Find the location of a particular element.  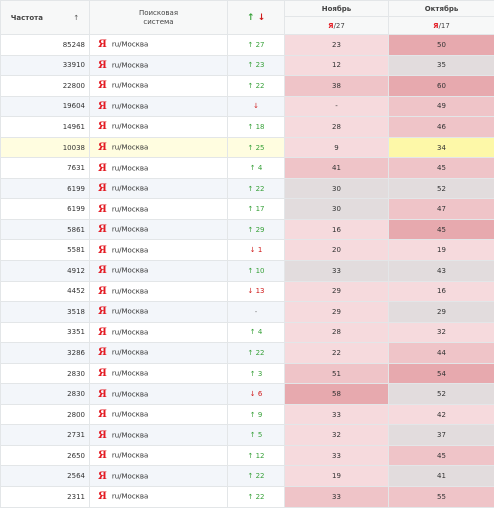

arrow-down-icon: ↓ is located at coordinates (256, 106).